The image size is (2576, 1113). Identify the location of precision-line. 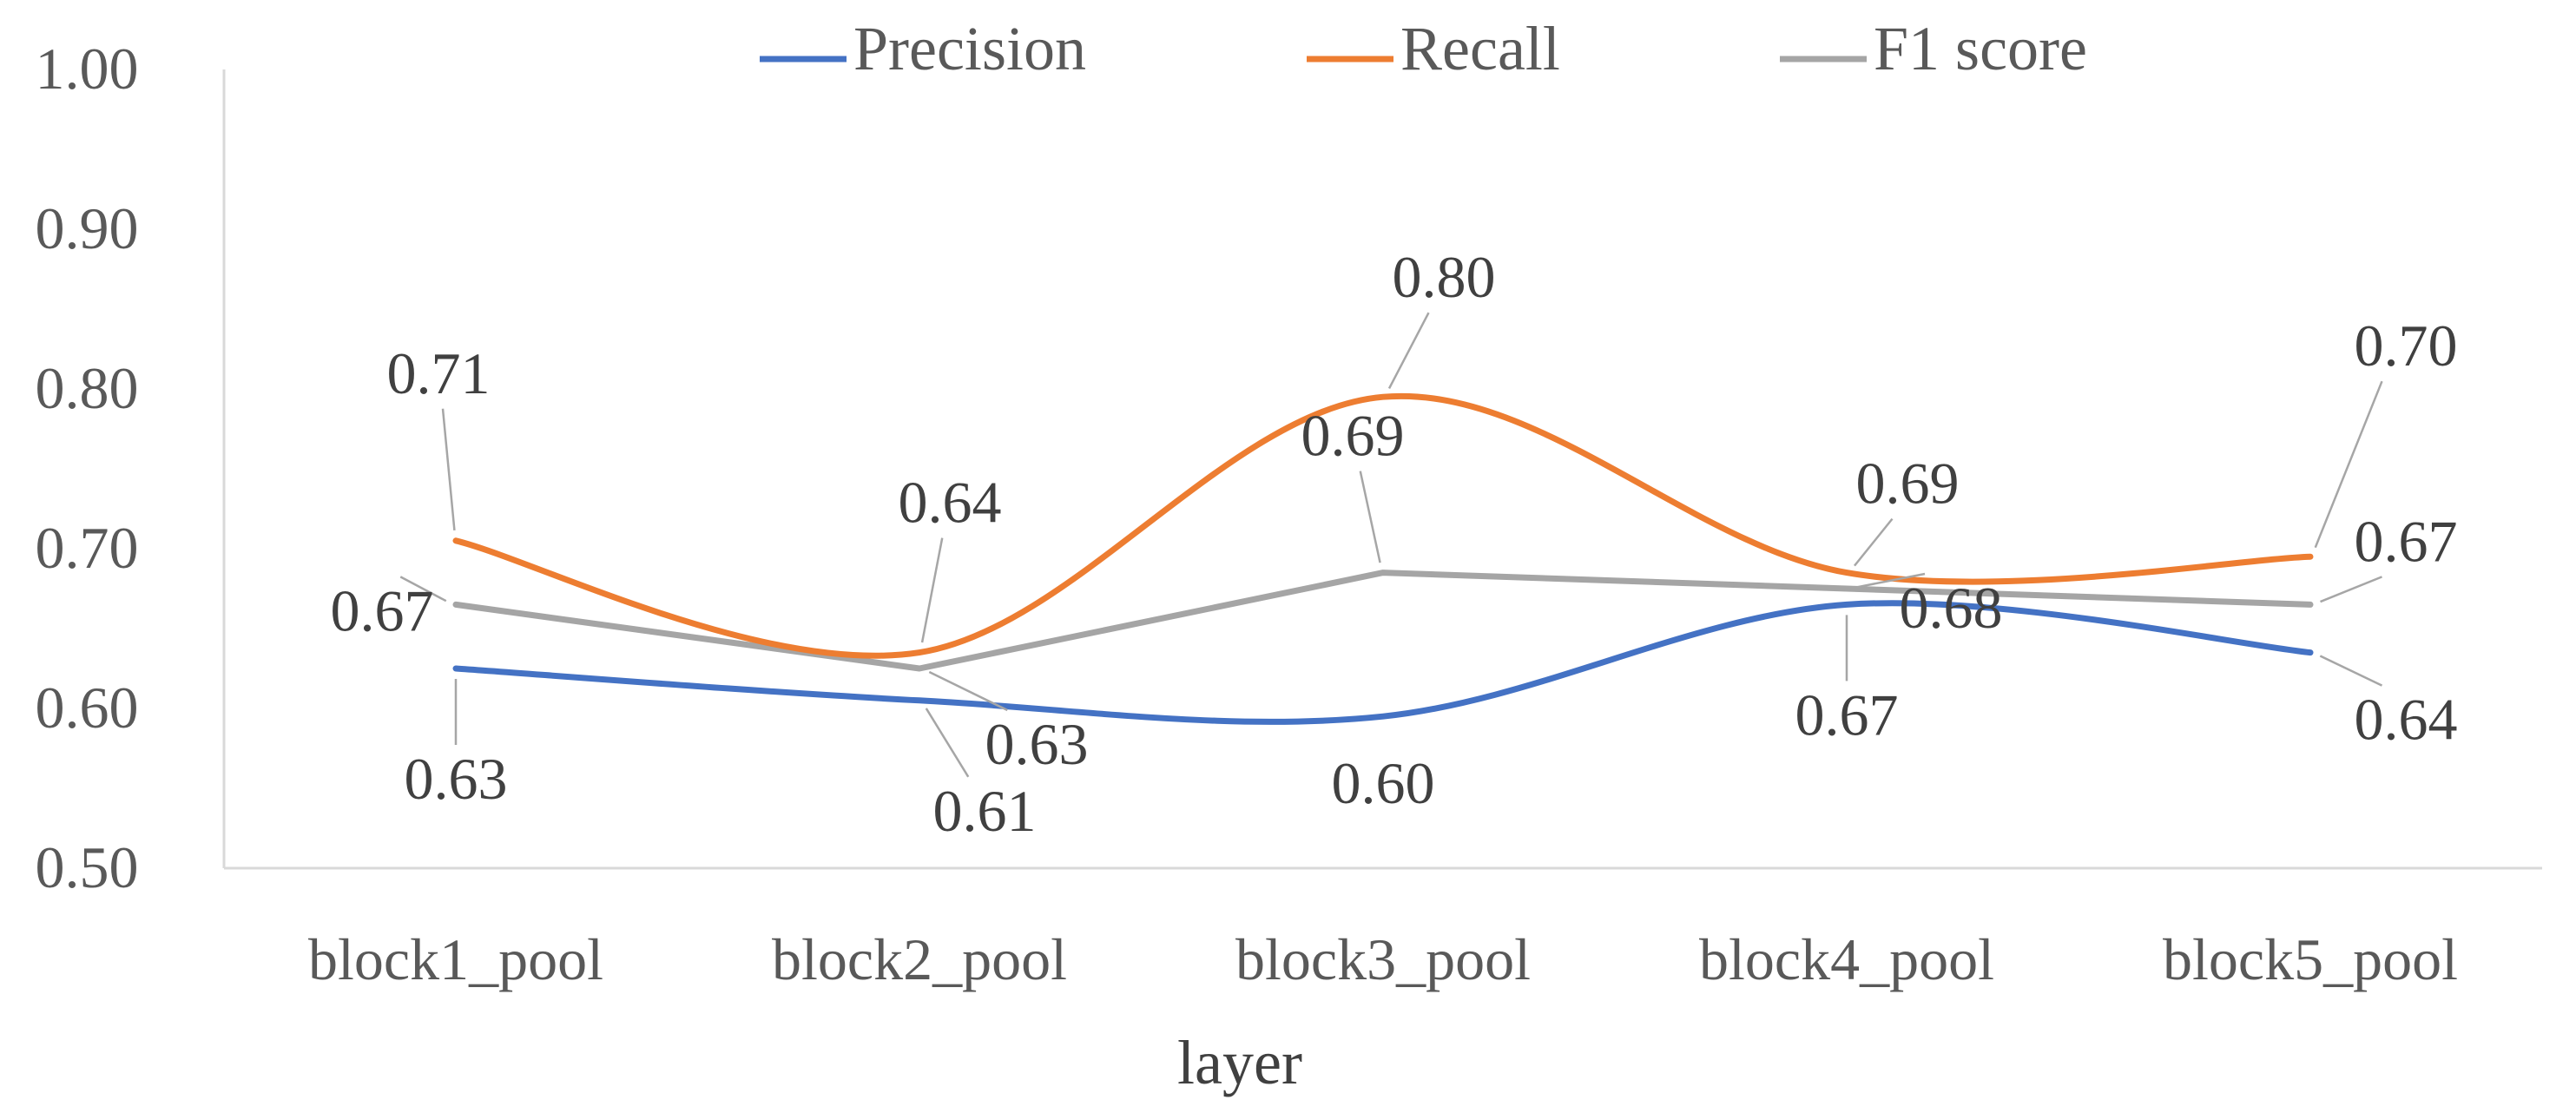
(1383, 663).